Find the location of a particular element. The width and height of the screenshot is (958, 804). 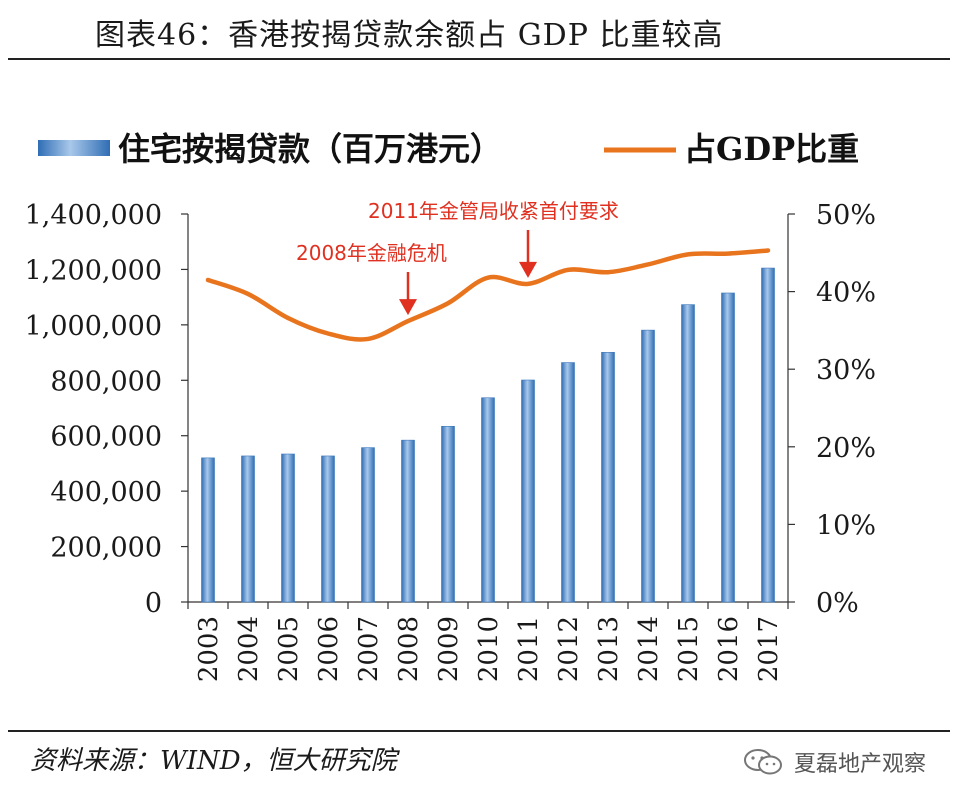

footer-divider is located at coordinates (479, 731).